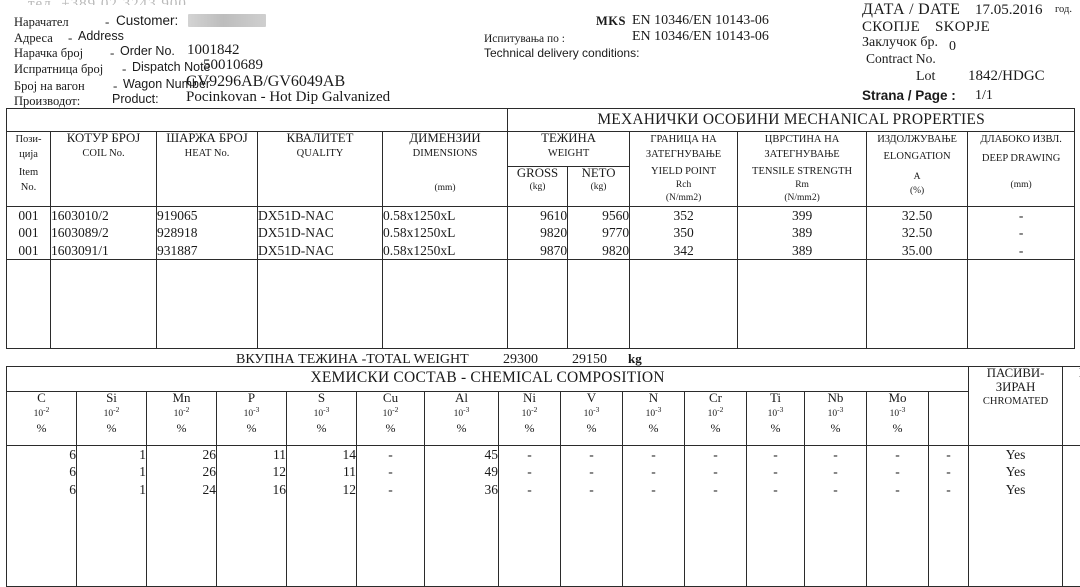 The image size is (1080, 587). Describe the element at coordinates (836, 472) in the screenshot. I see `chem-cell-nb: -` at that location.